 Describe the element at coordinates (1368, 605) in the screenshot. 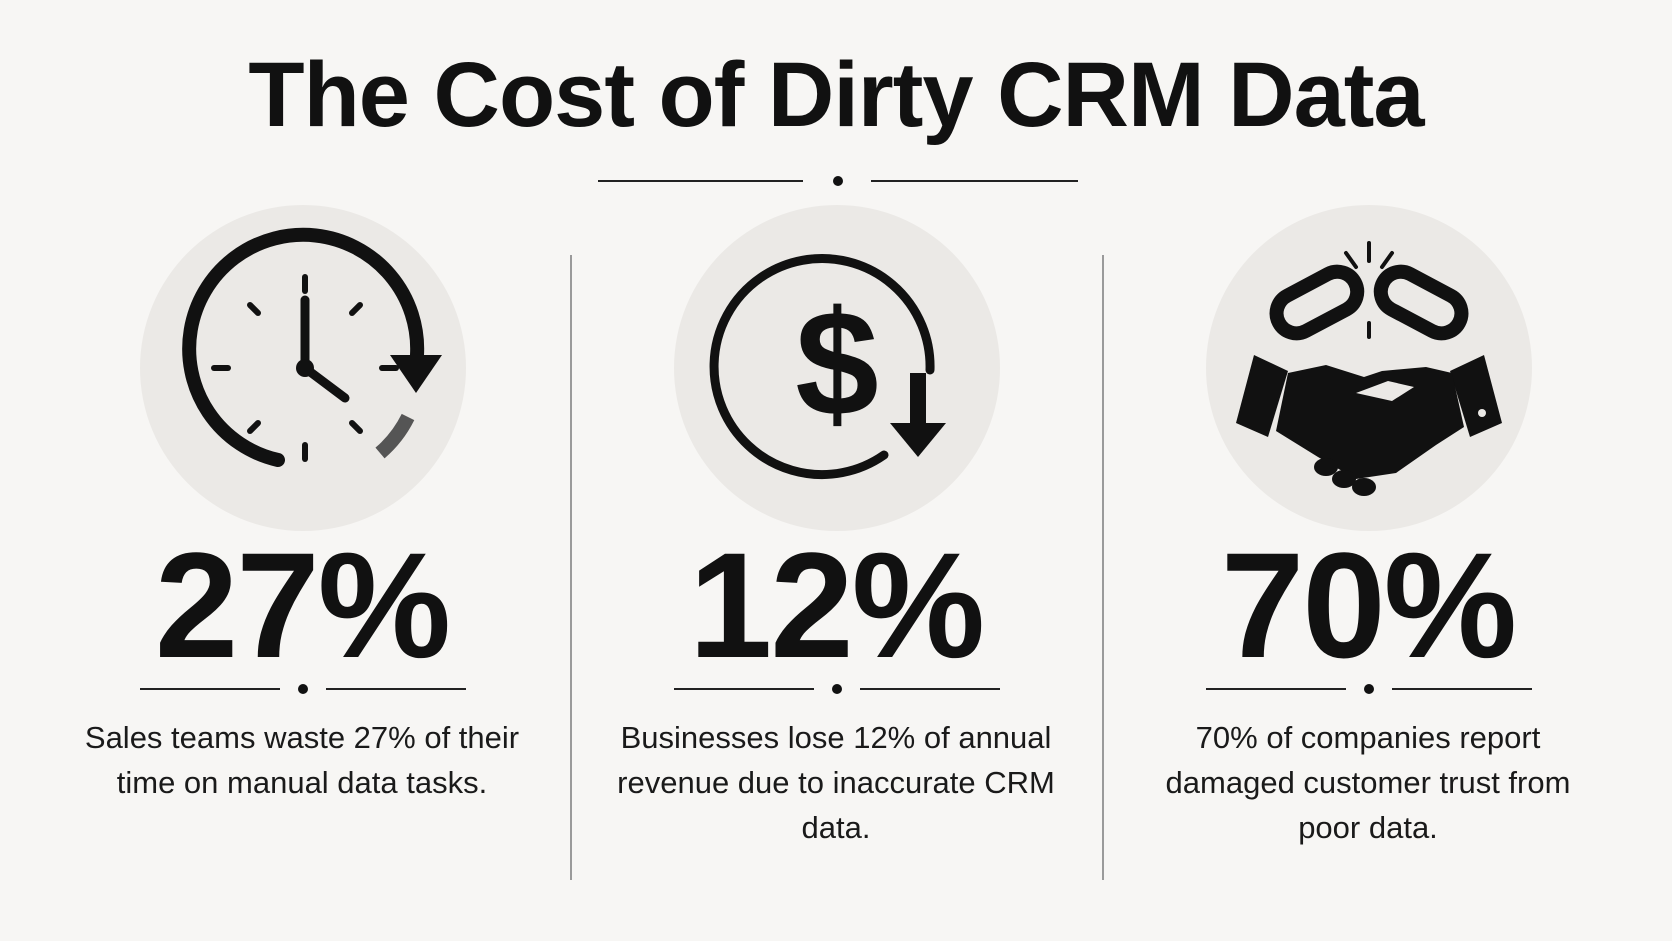

I see `stat-value: 70%` at that location.